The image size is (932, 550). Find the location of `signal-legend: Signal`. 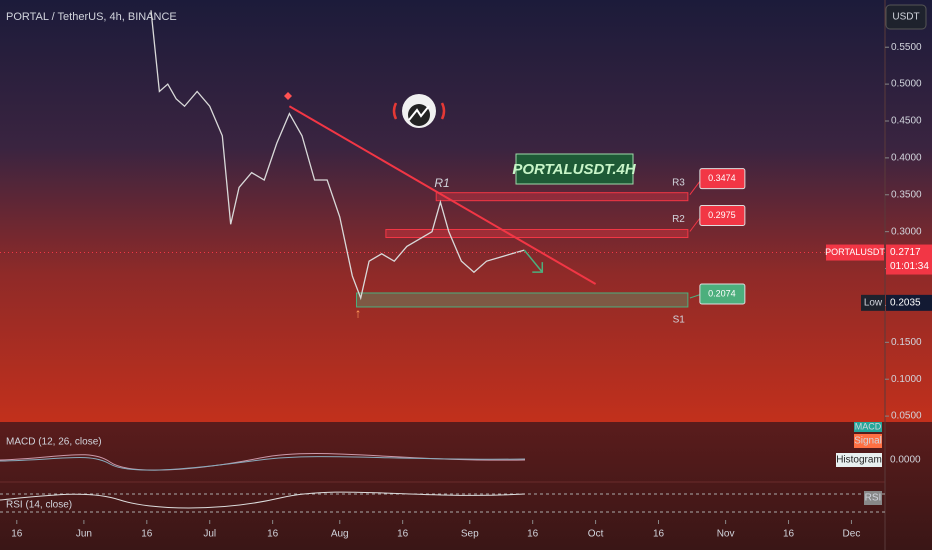

signal-legend: Signal is located at coordinates (868, 441).